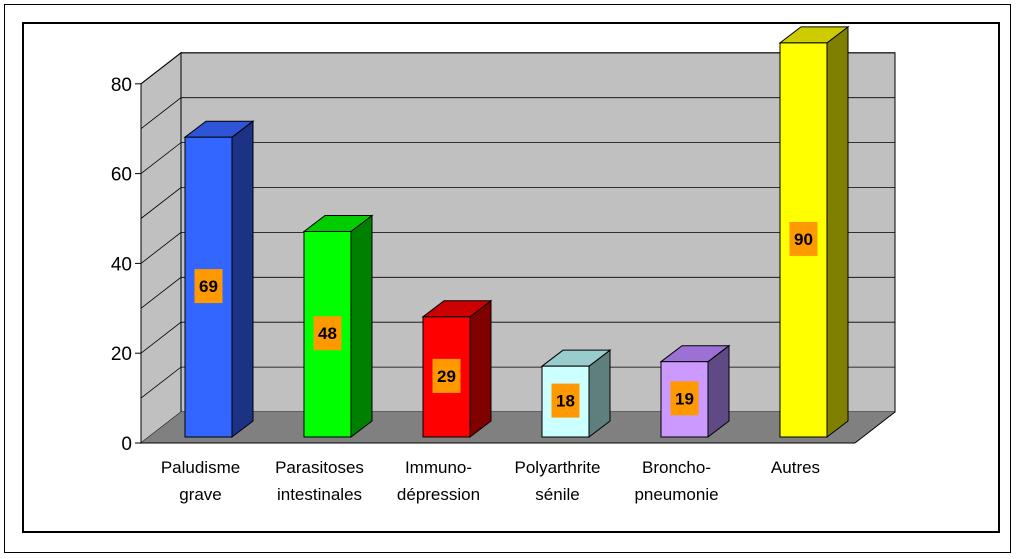 This screenshot has height=559, width=1017. I want to click on x-category-label: Paludisme grave, so click(200, 481).